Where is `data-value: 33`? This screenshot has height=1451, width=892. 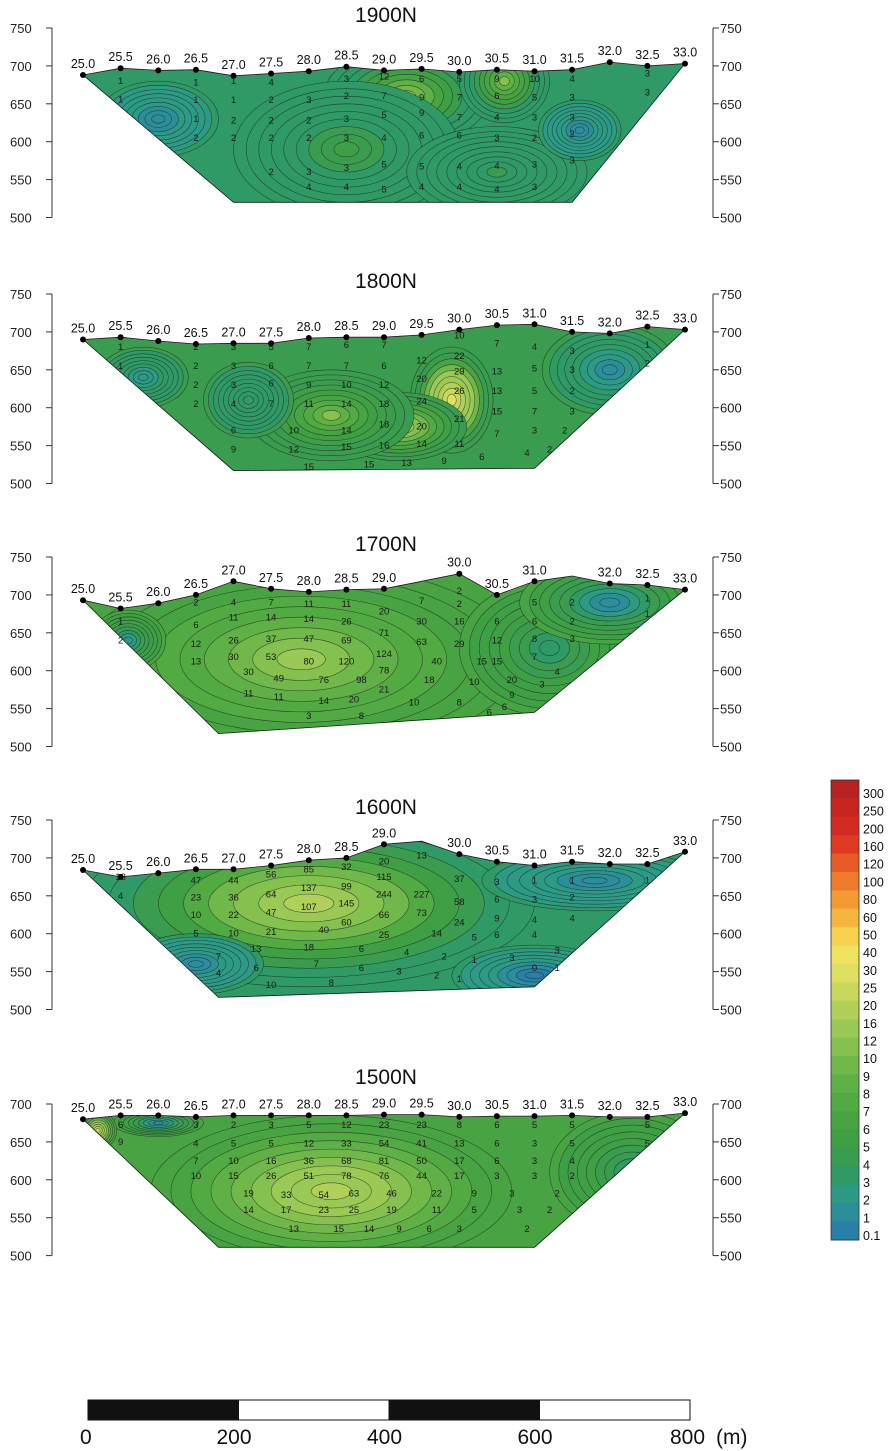 data-value: 33 is located at coordinates (286, 1195).